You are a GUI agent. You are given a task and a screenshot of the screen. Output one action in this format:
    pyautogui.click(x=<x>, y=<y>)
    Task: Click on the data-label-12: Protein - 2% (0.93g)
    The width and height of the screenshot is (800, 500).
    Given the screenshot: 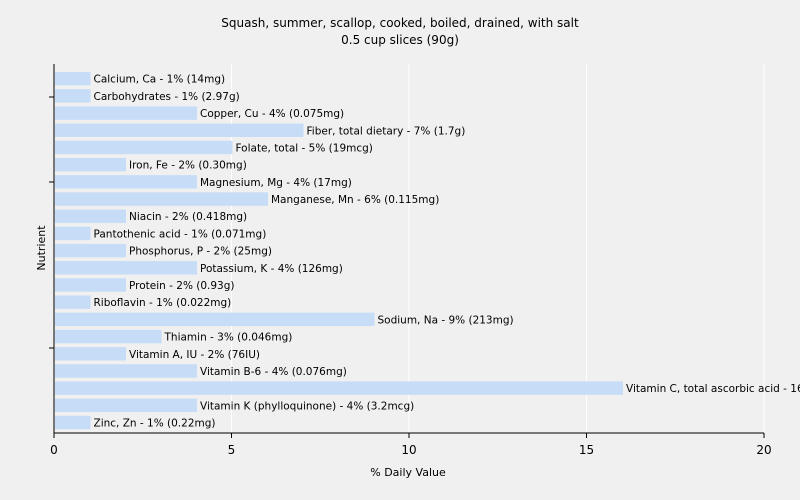 What is the action you would take?
    pyautogui.click(x=182, y=286)
    